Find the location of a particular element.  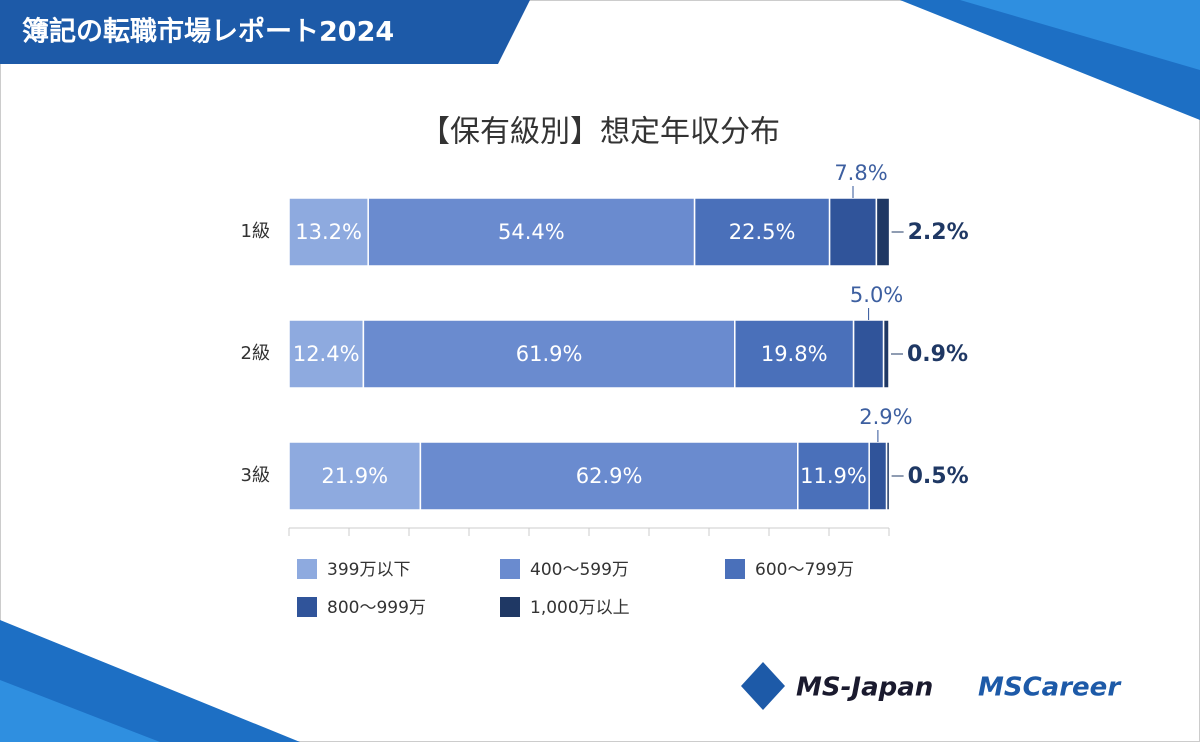

legend-label: 400～599万 is located at coordinates (579, 570).